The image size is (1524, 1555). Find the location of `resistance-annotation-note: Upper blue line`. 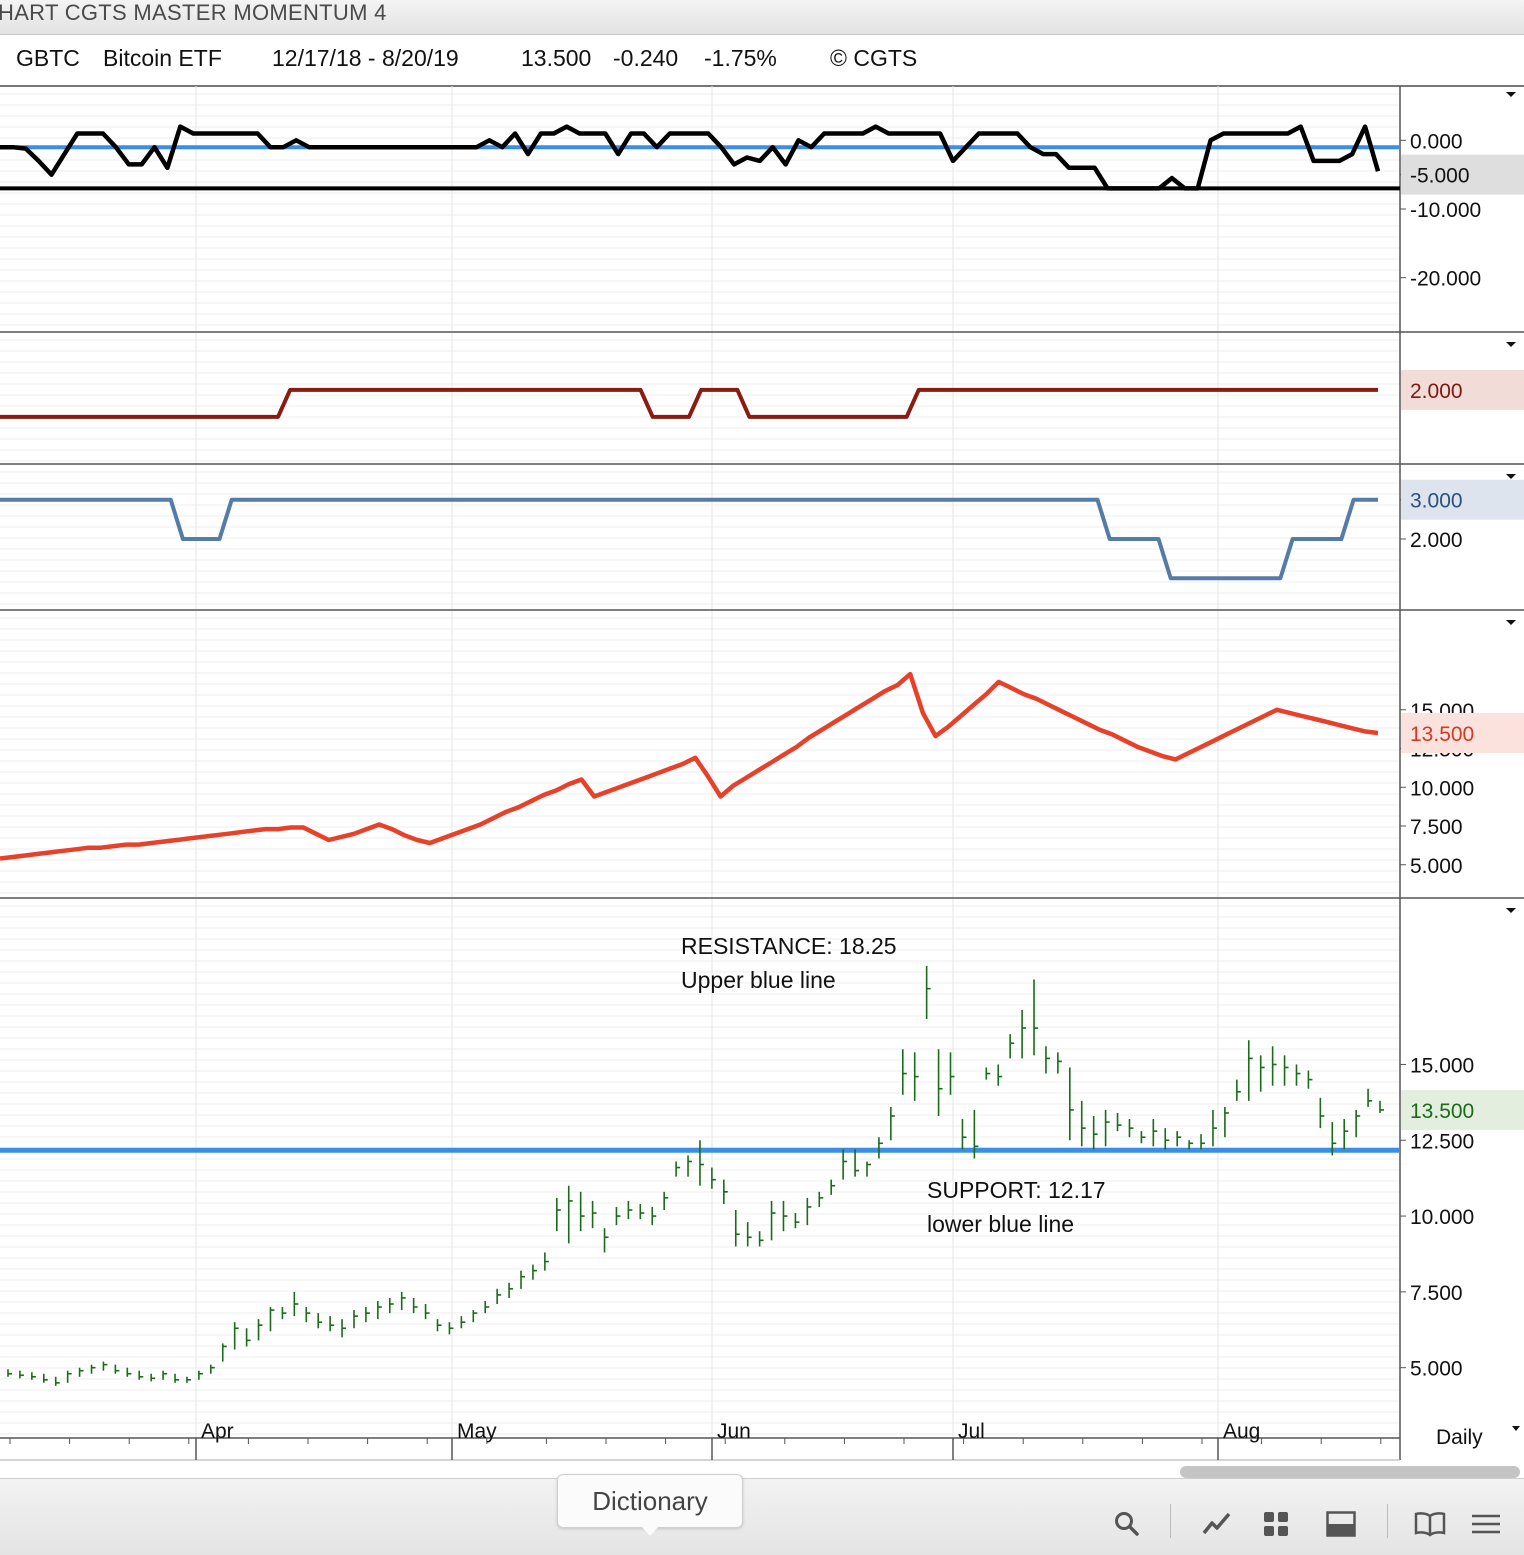

resistance-annotation-note: Upper blue line is located at coordinates (758, 980).